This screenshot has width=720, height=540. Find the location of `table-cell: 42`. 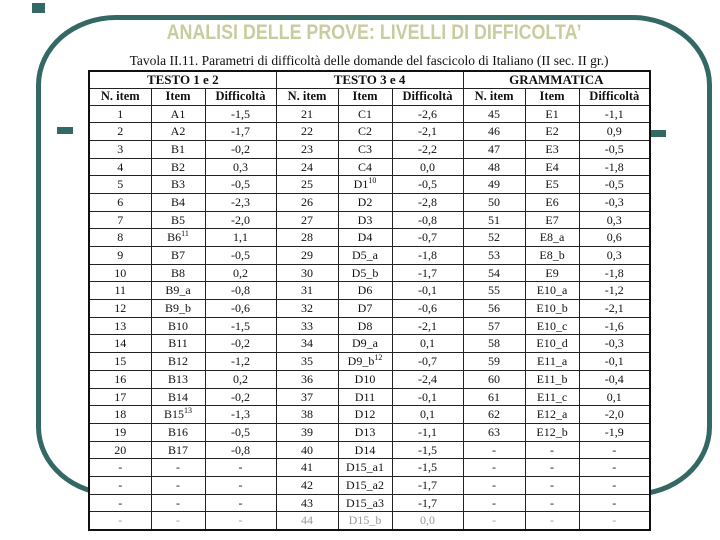

table-cell: 42 is located at coordinates (307, 485).